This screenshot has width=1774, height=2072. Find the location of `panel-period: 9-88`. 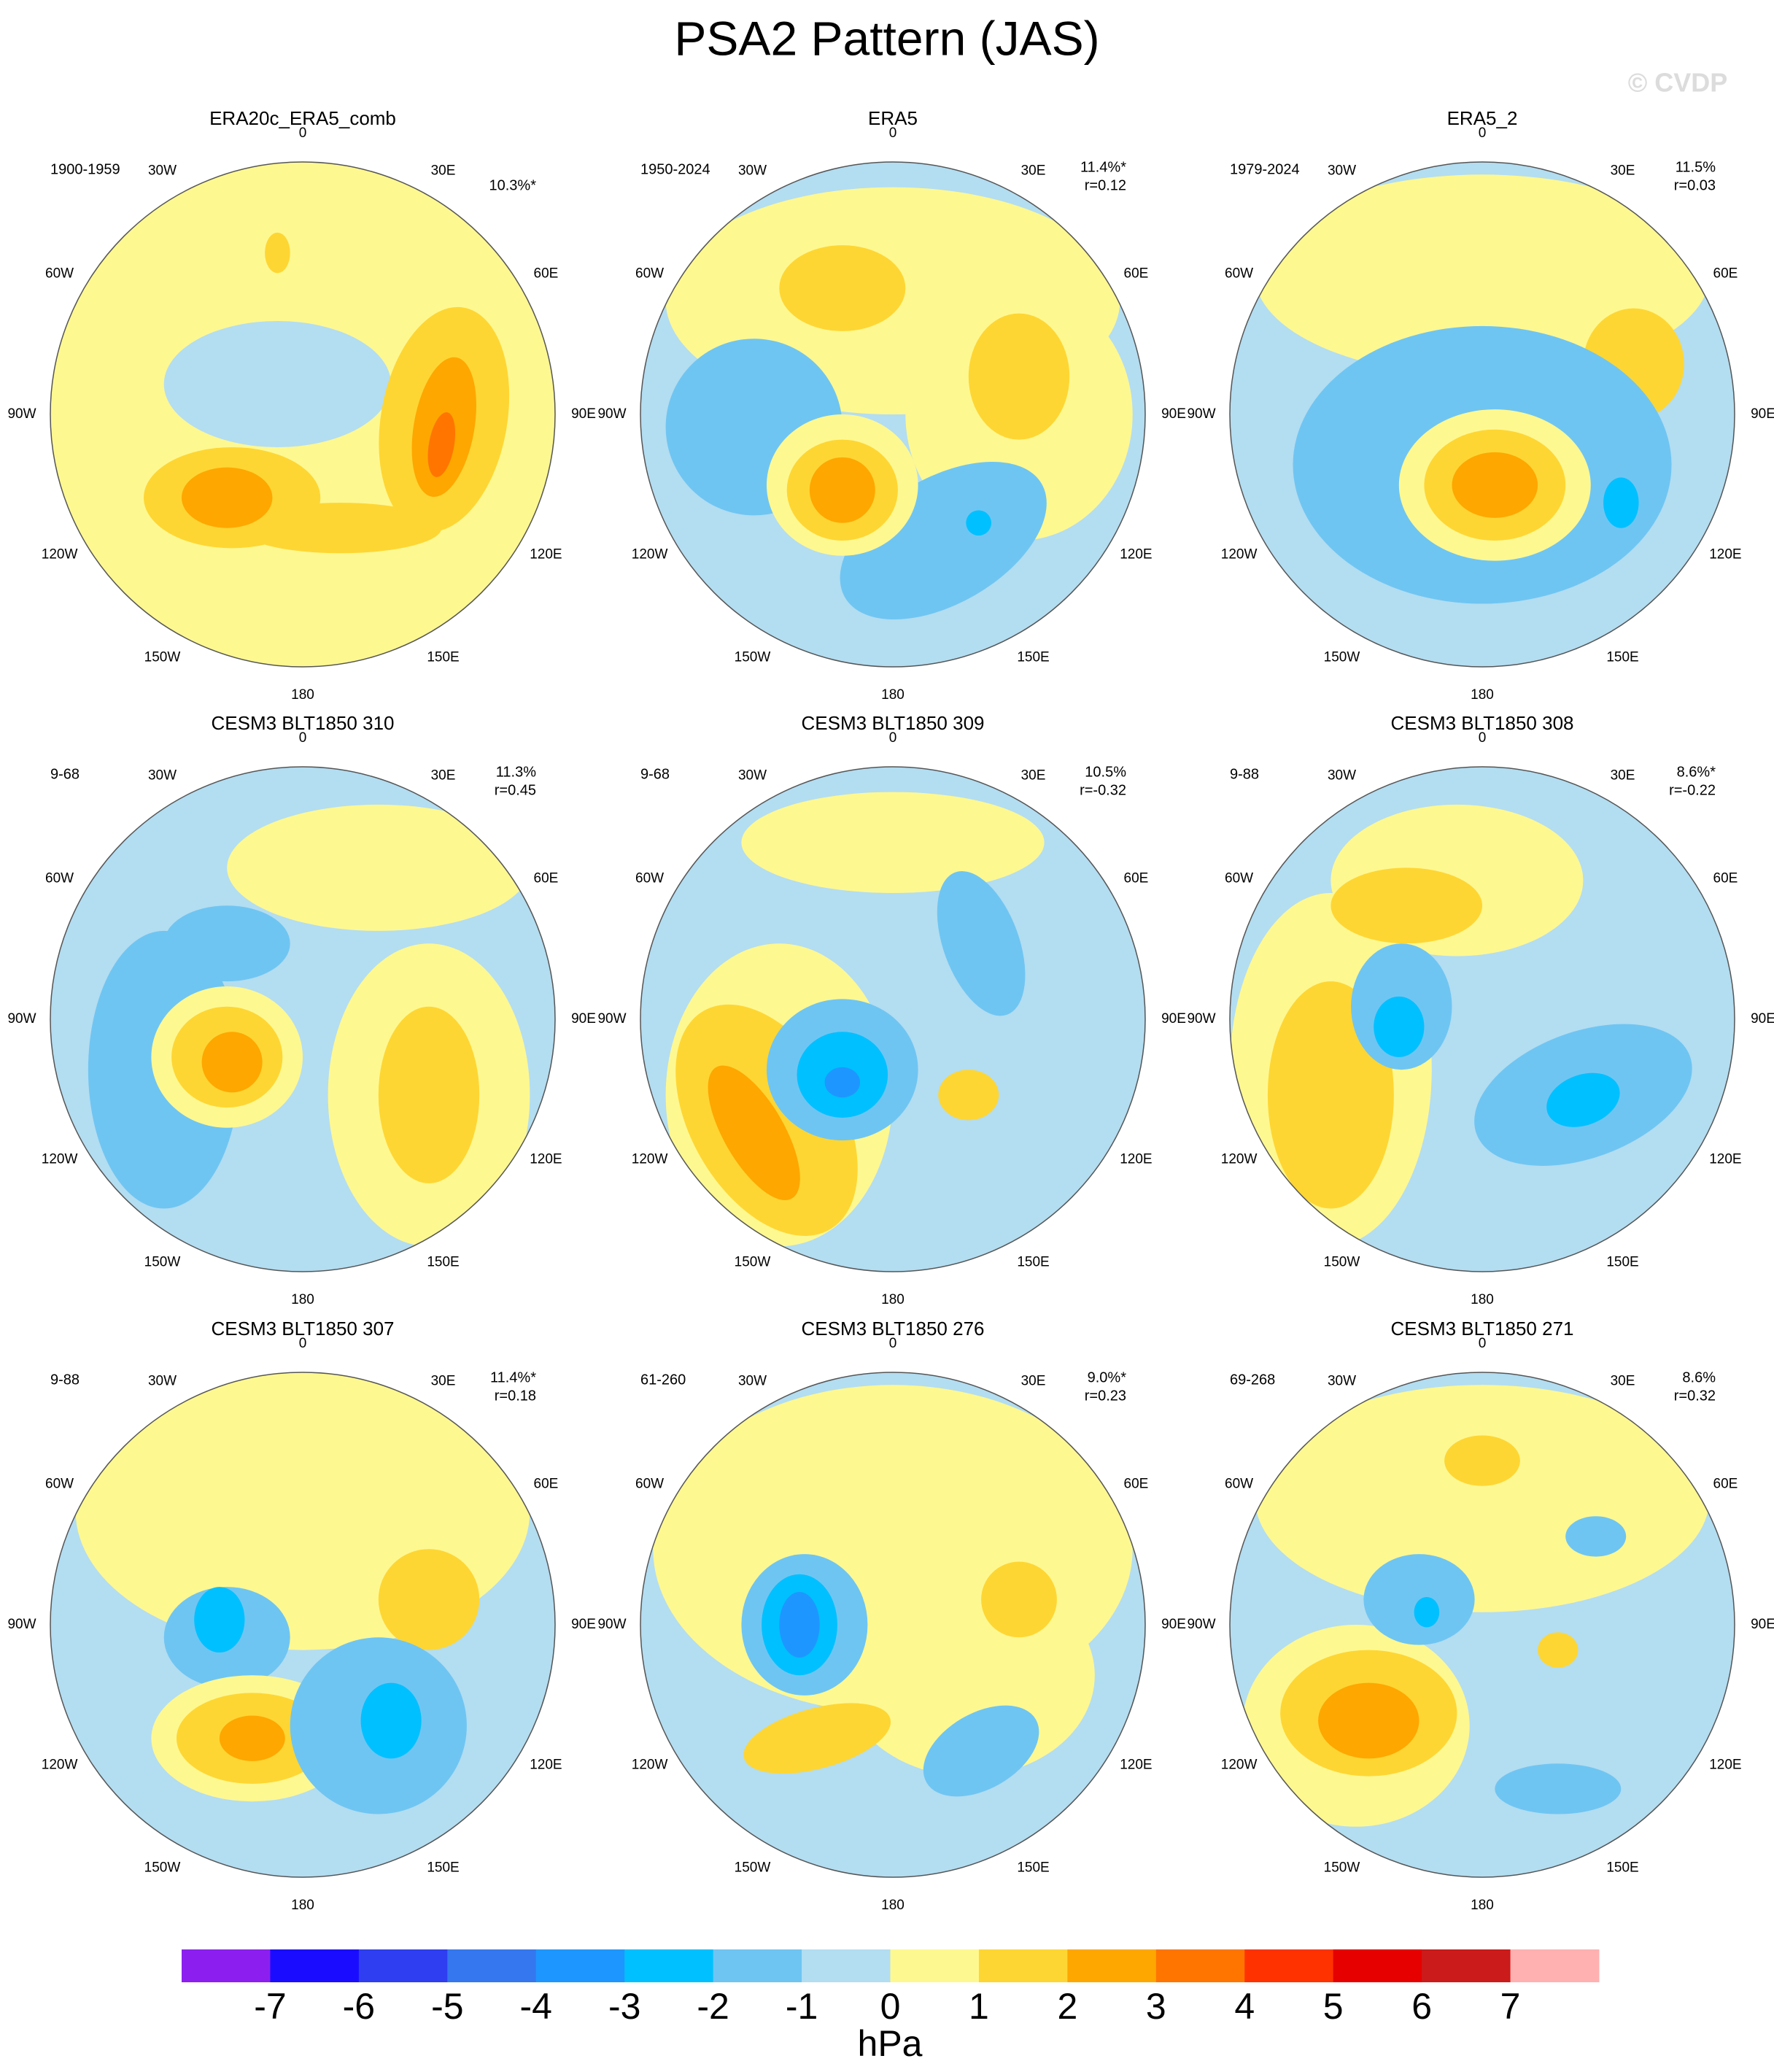

panel-period: 9-88 is located at coordinates (1244, 774).